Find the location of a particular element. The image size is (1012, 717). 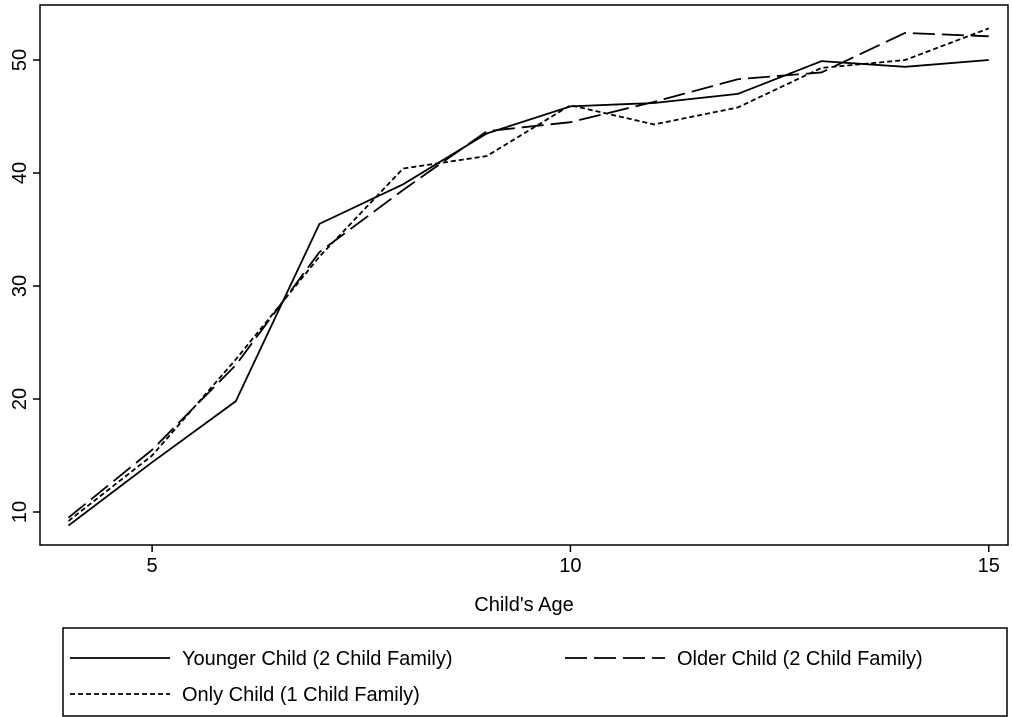

x-tick-label: 5 is located at coordinates (152, 566).